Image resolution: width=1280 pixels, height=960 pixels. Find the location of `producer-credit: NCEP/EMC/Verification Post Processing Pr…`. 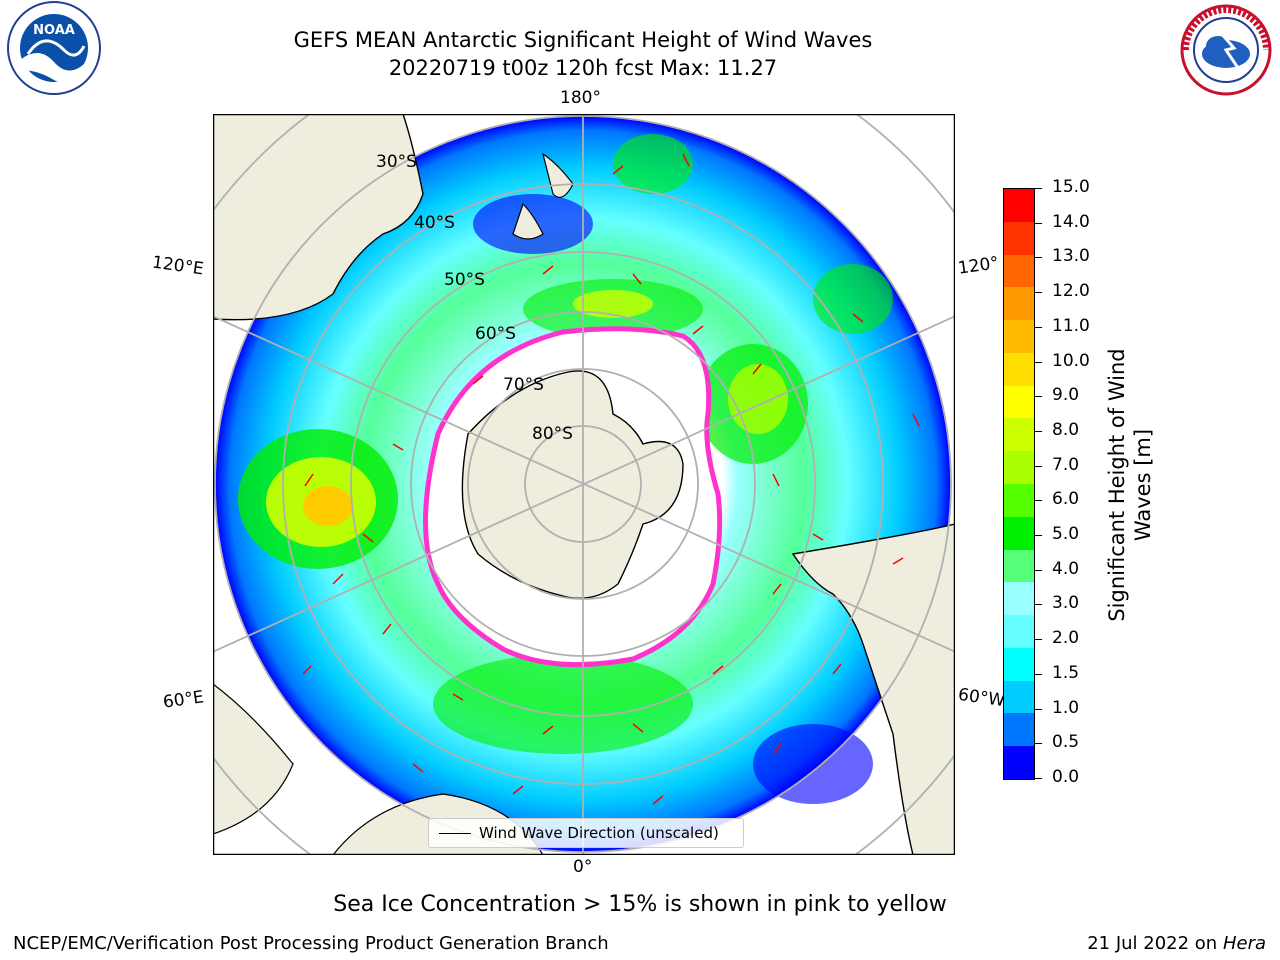

producer-credit: NCEP/EMC/Verification Post Processing Pr… is located at coordinates (311, 943).